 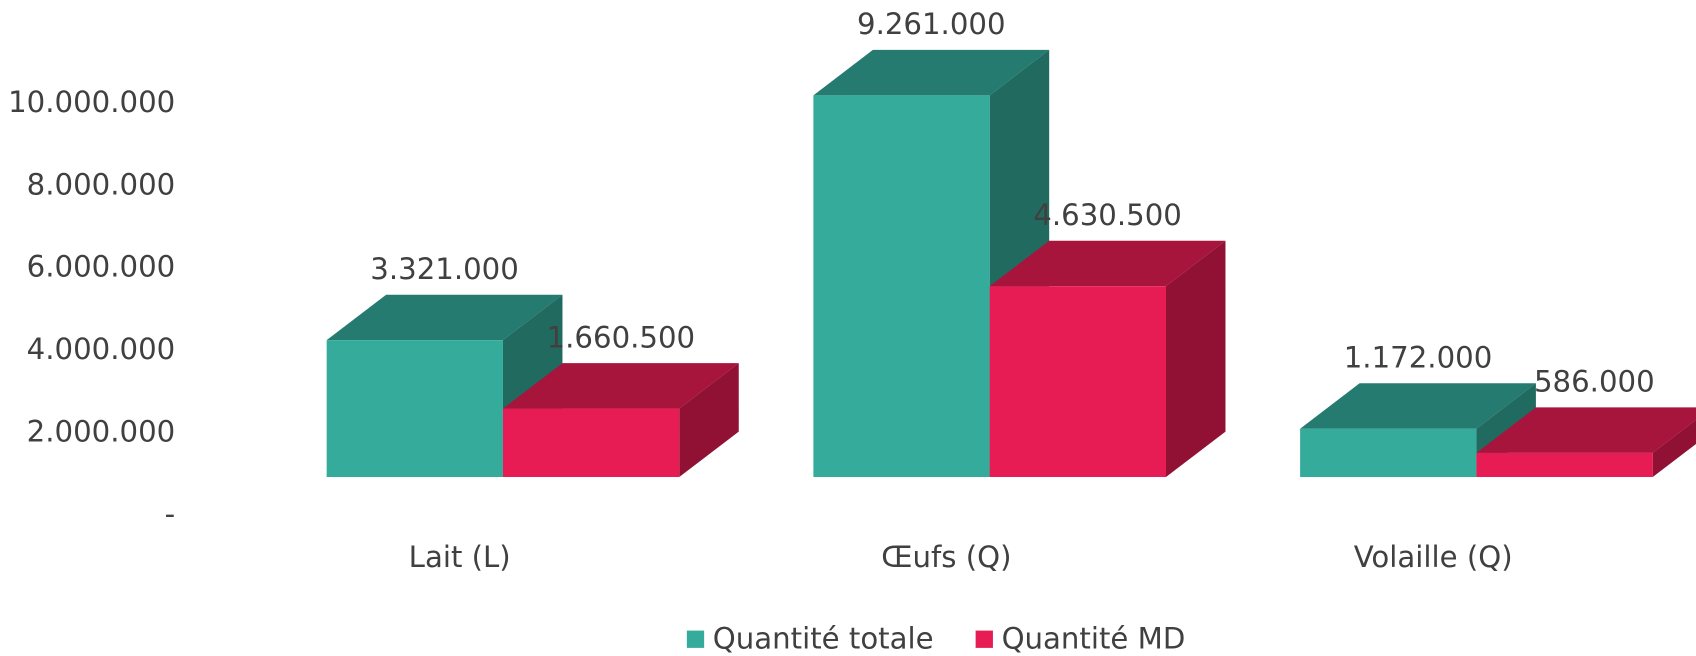 What do you see at coordinates (101, 432) in the screenshot?
I see `y-tick-label: 2.000.000` at bounding box center [101, 432].